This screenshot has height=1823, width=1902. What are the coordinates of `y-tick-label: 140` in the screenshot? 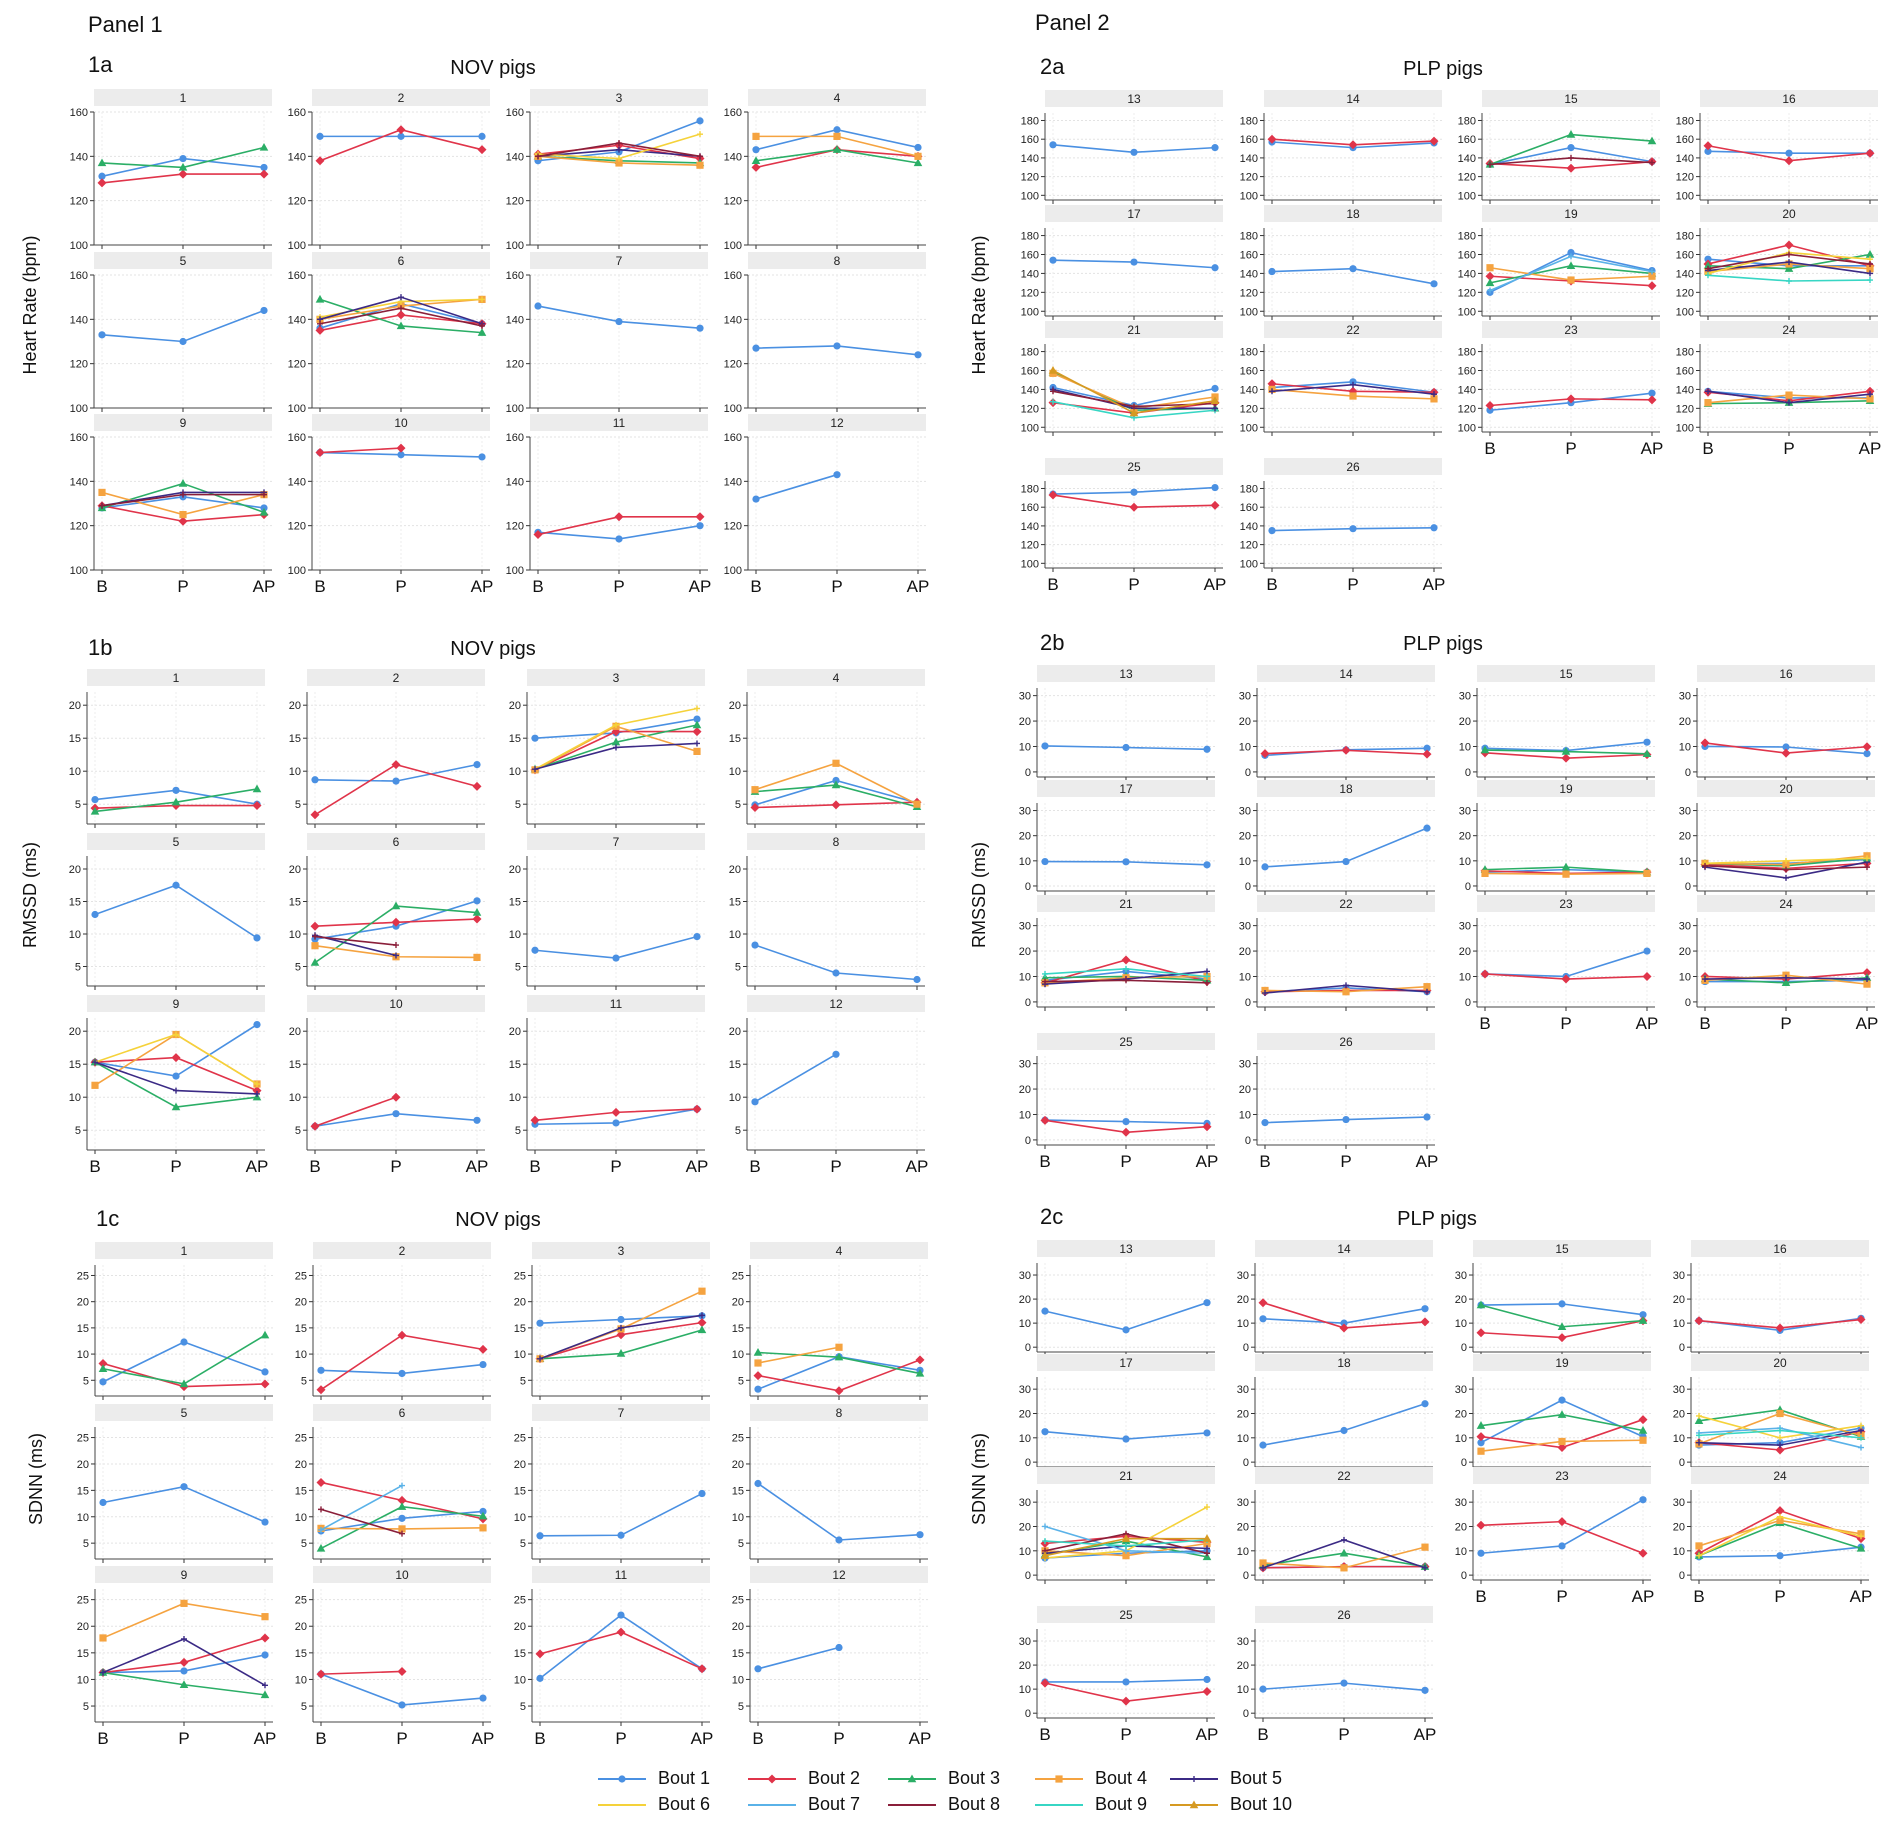 It's located at (515, 320).